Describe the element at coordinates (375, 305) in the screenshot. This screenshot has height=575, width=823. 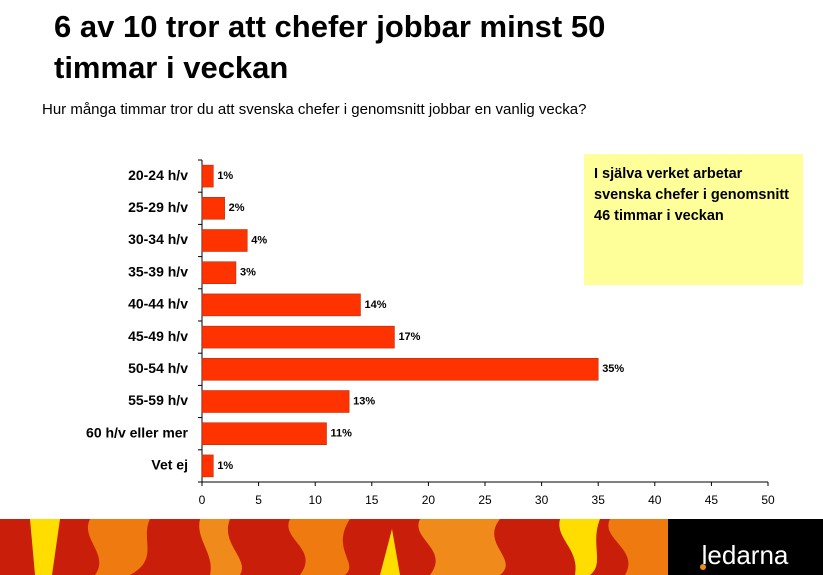
I see `value-label: 14%` at that location.